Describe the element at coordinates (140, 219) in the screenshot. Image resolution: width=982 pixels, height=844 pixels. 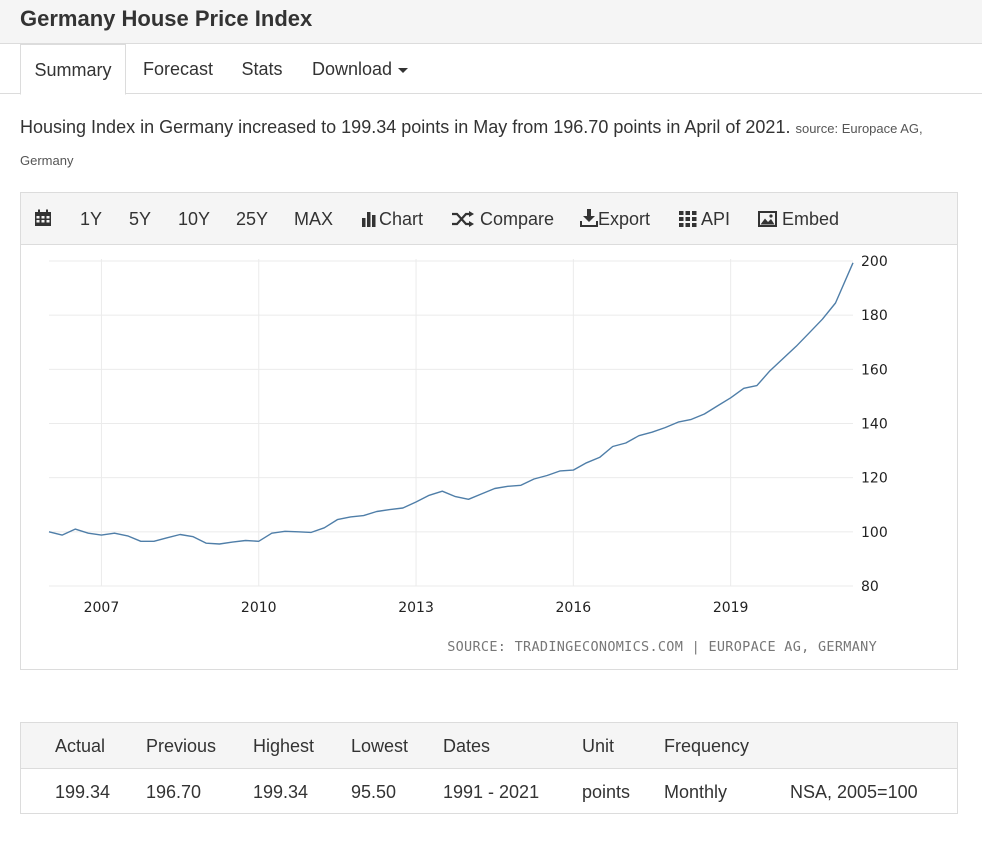
I see `range-5y-button: 5Y` at that location.